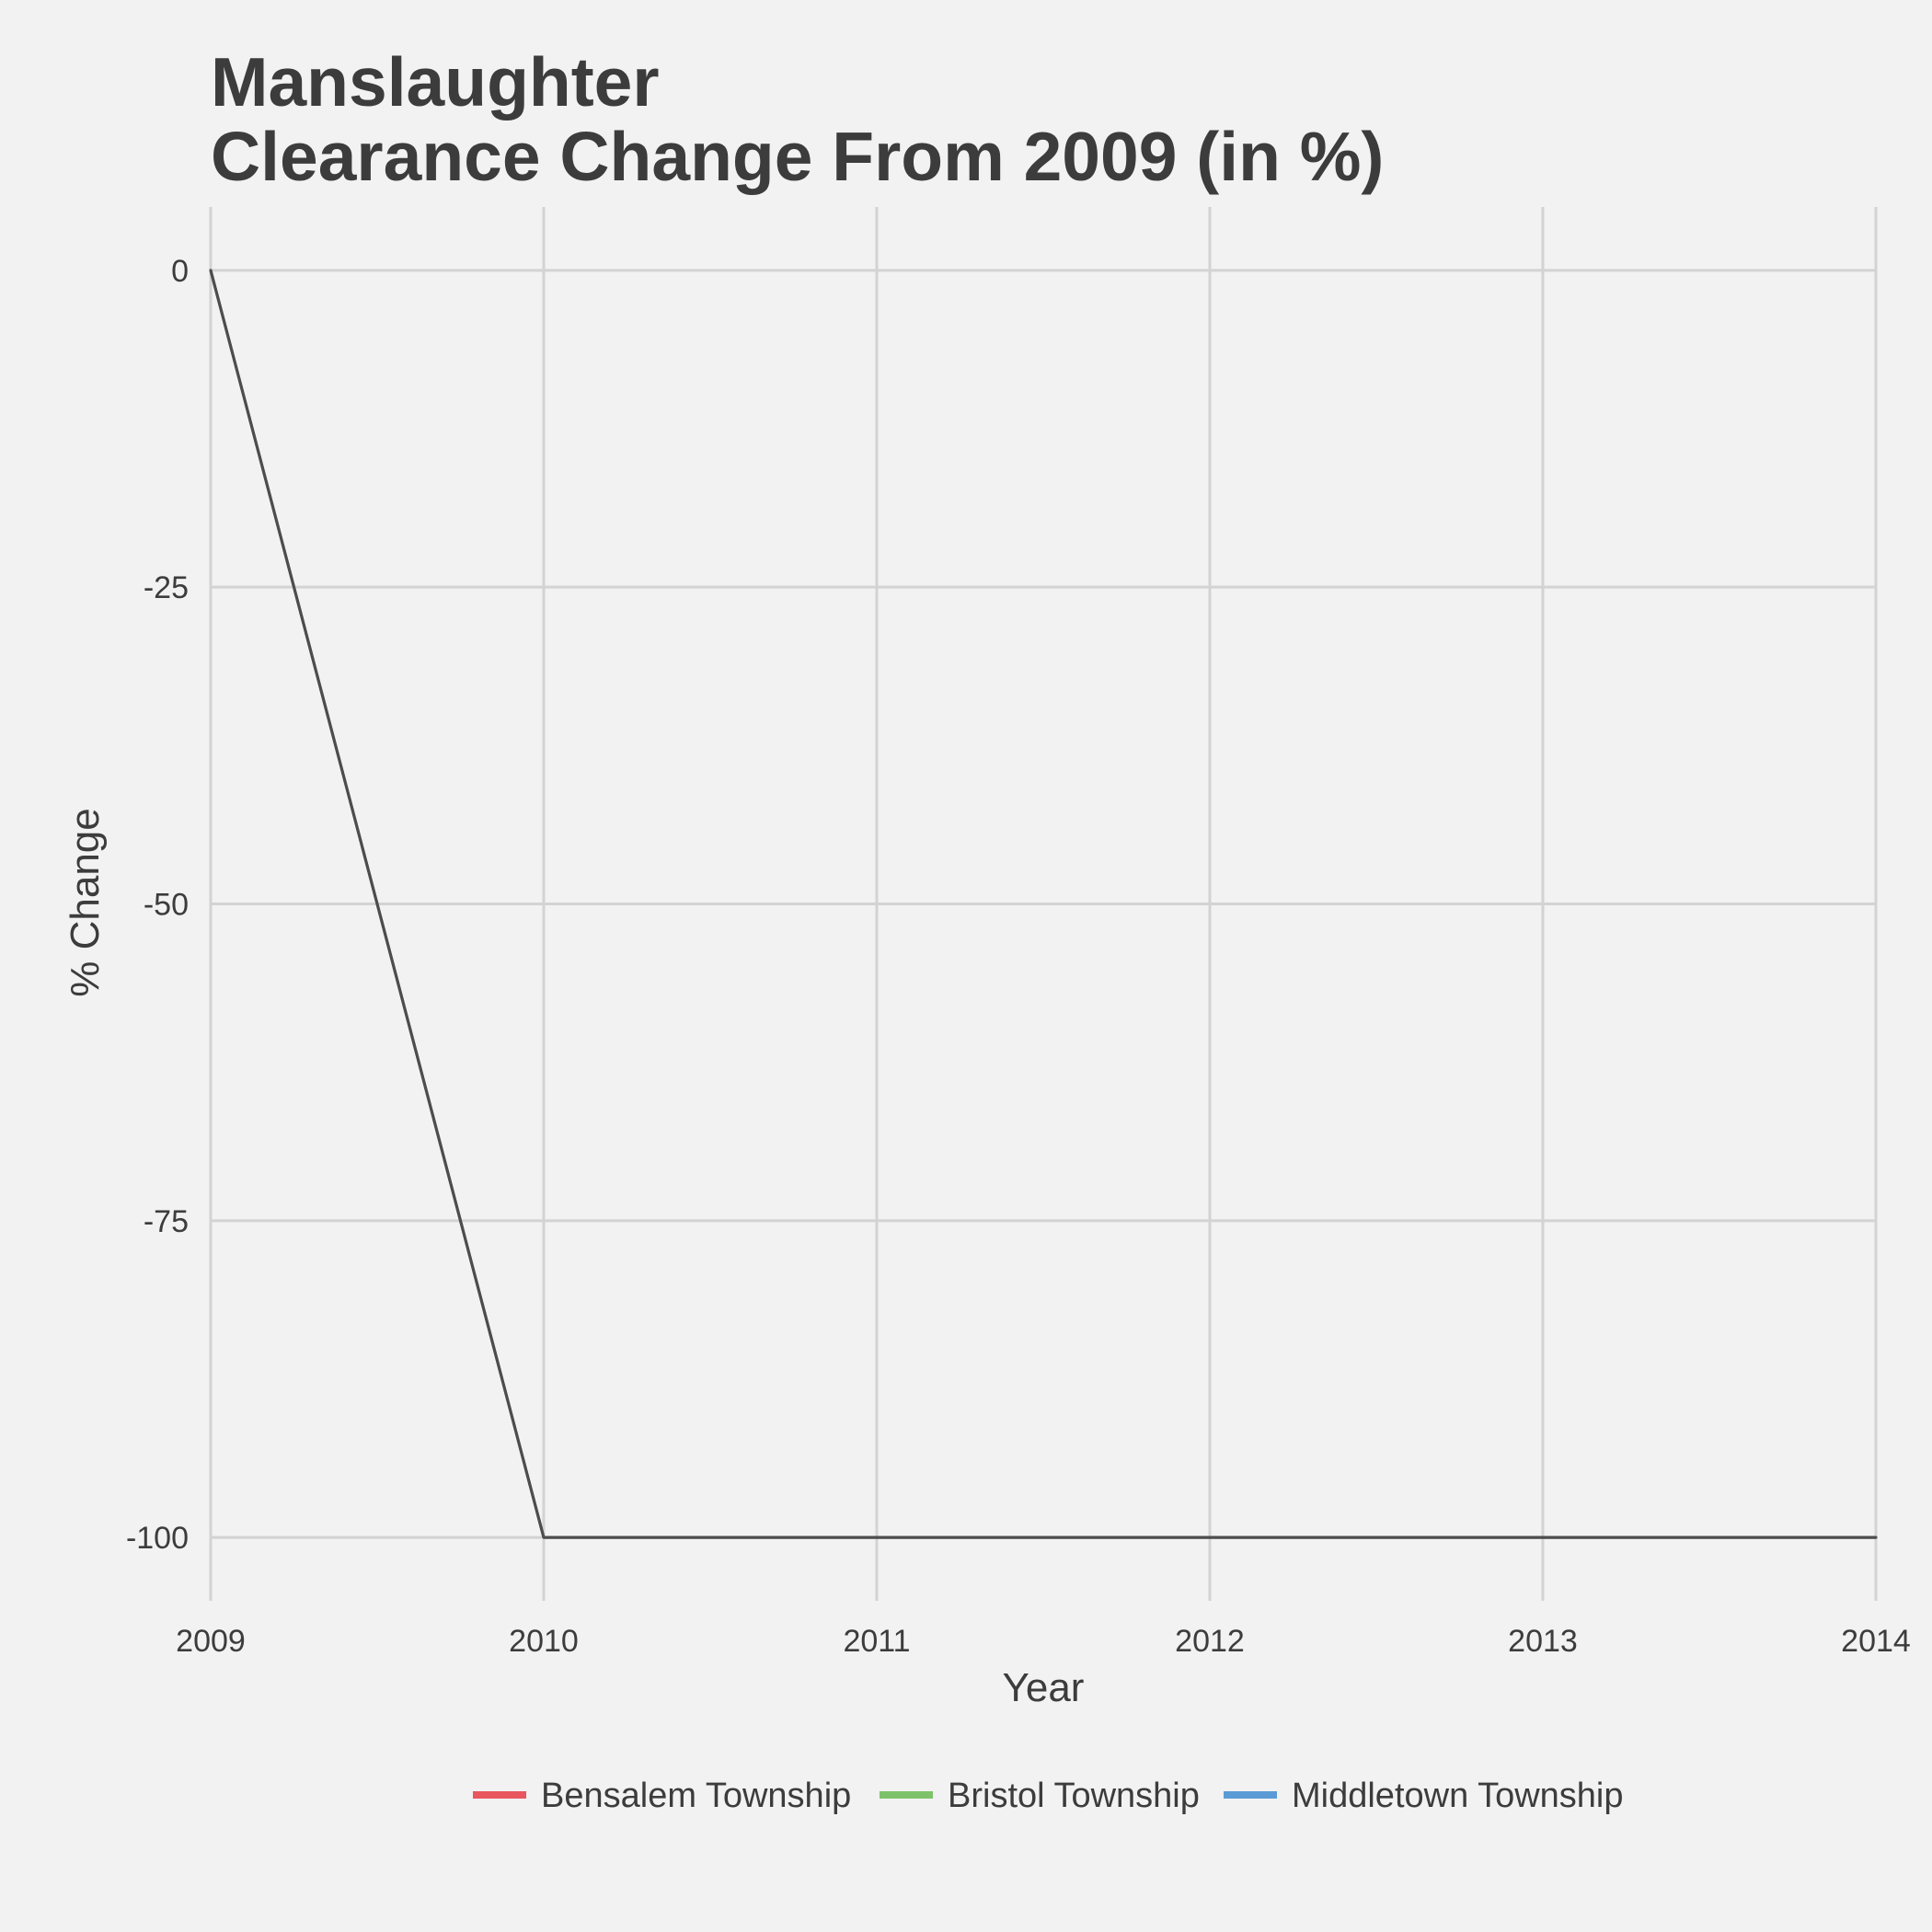  What do you see at coordinates (1210, 1641) in the screenshot?
I see `x-tick-label: 2012` at bounding box center [1210, 1641].